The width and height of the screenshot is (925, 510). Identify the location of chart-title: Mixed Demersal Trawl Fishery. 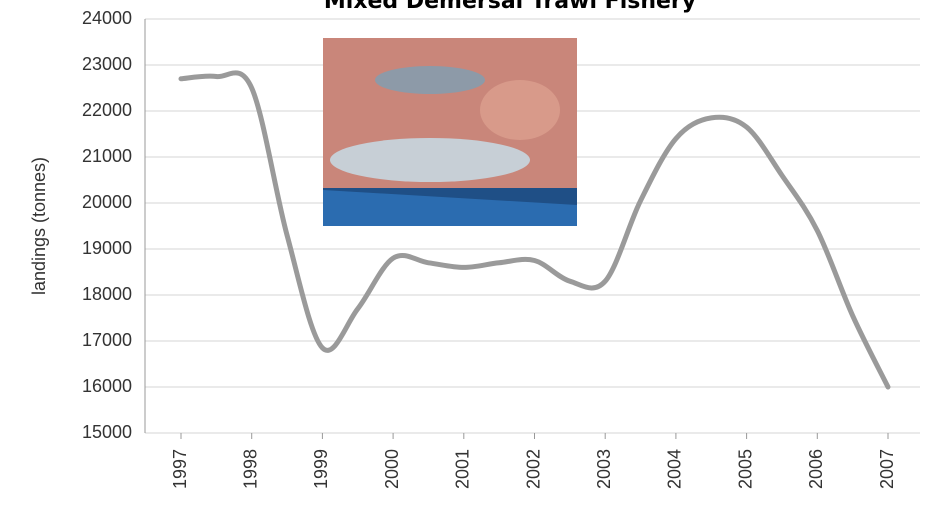
(510, 7).